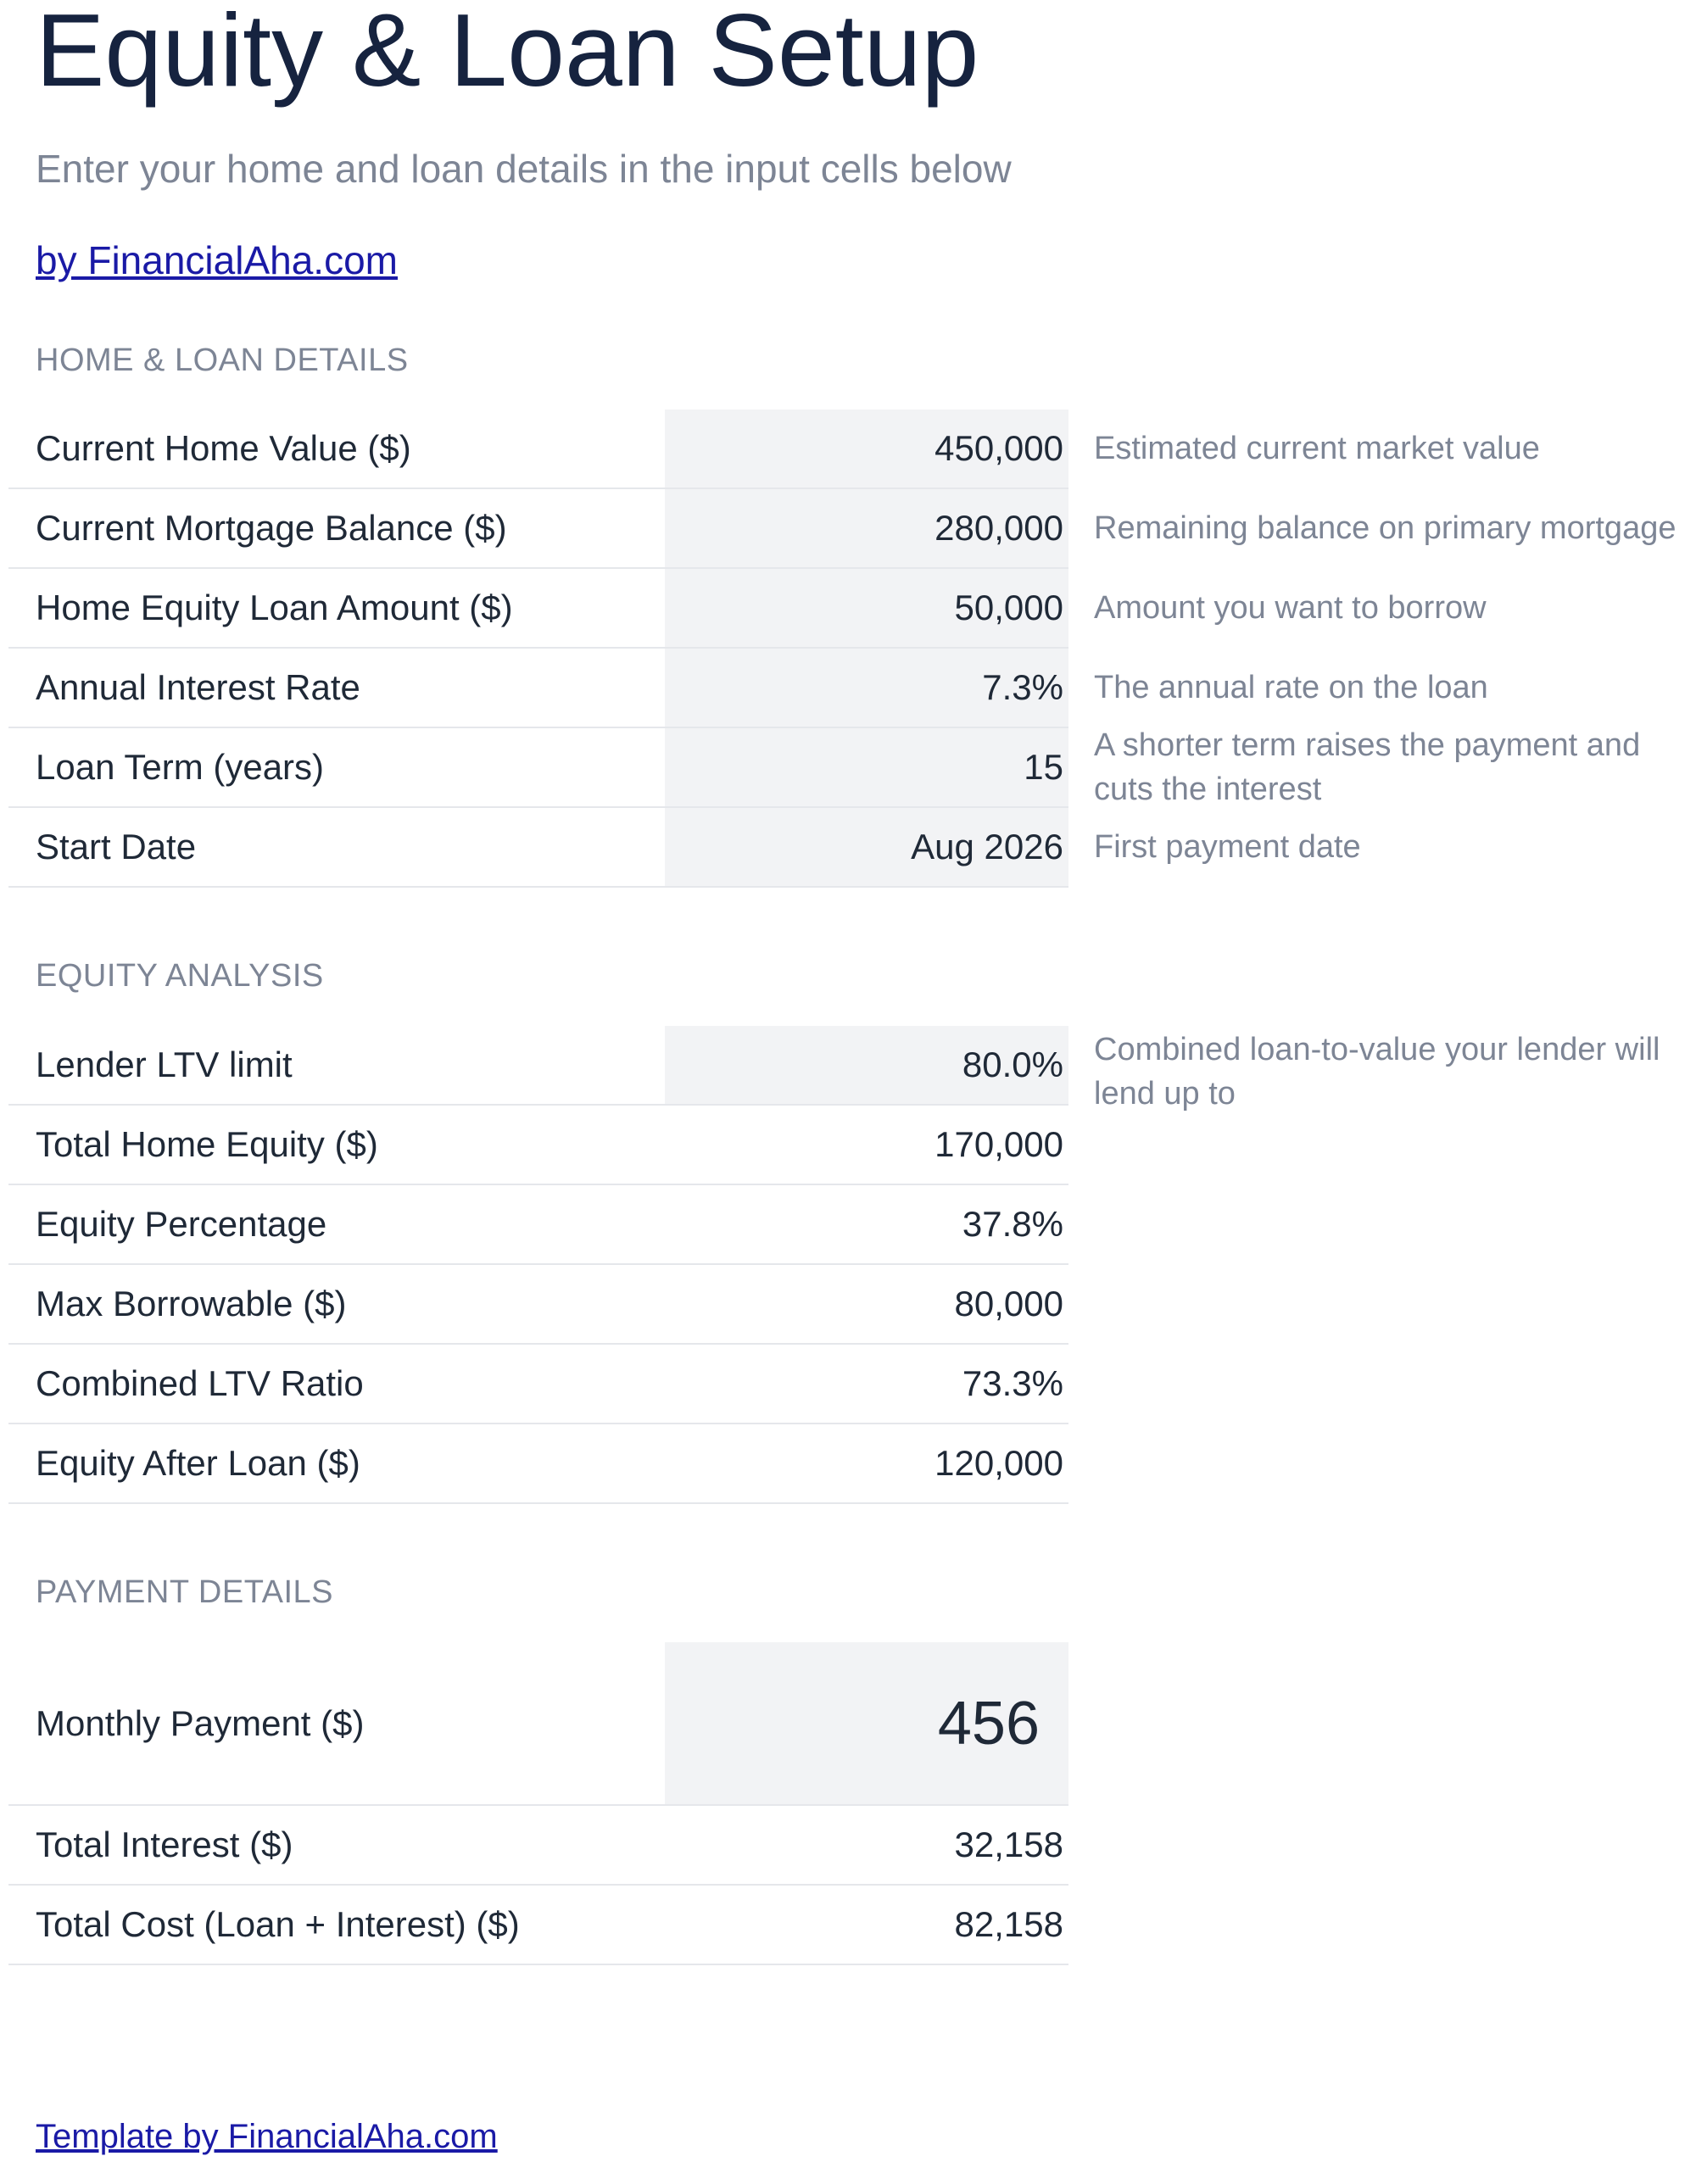  Describe the element at coordinates (866, 847) in the screenshot. I see `start-date-input: Aug 2026` at that location.